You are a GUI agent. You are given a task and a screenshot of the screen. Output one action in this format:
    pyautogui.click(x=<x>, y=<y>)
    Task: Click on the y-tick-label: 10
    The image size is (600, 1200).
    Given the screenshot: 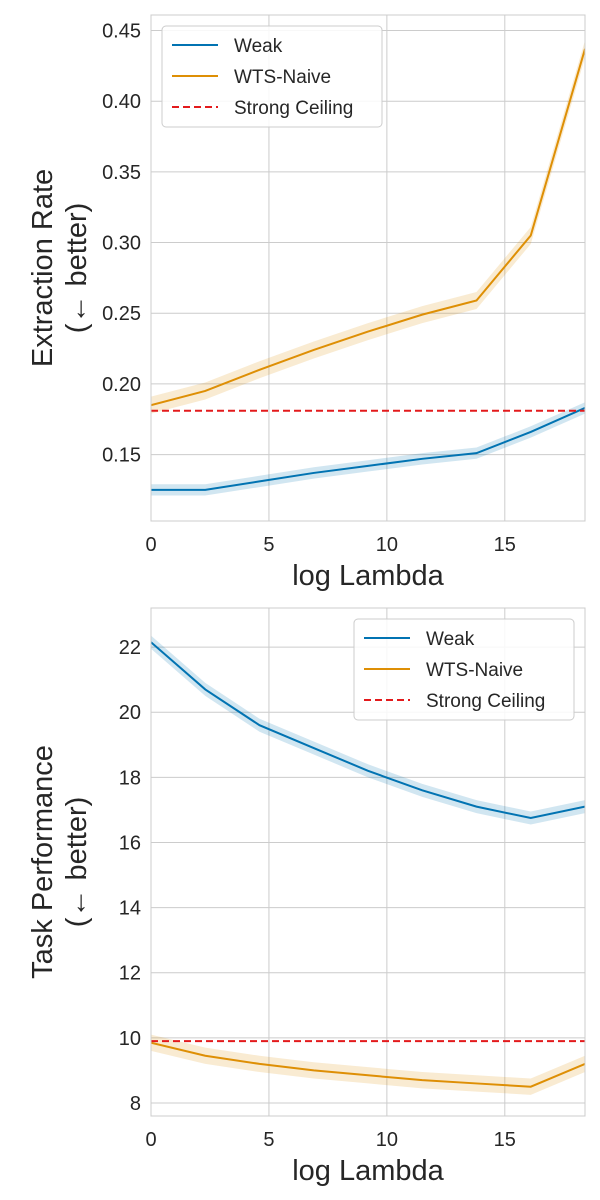 What is the action you would take?
    pyautogui.click(x=130, y=1039)
    